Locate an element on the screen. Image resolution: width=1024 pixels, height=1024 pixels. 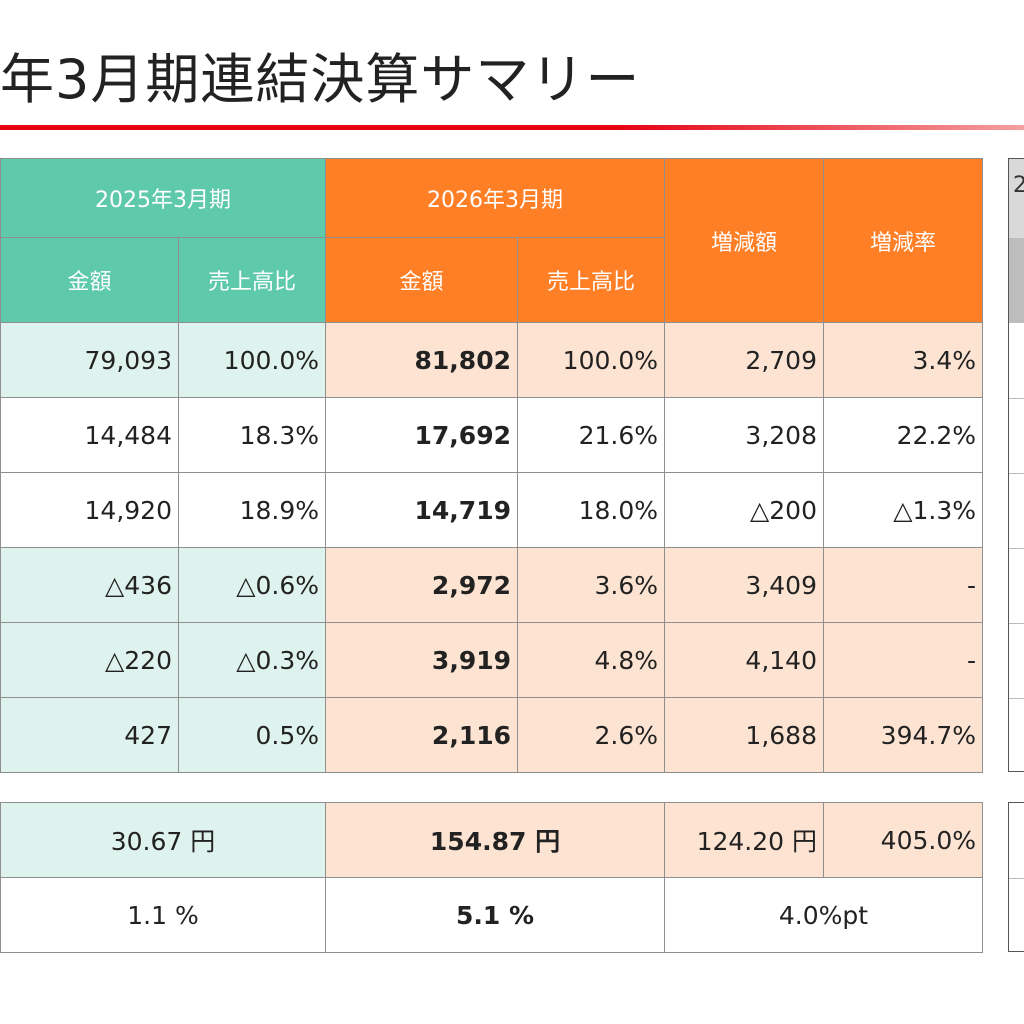
header-amount-prev: 金額 is located at coordinates (89, 280).